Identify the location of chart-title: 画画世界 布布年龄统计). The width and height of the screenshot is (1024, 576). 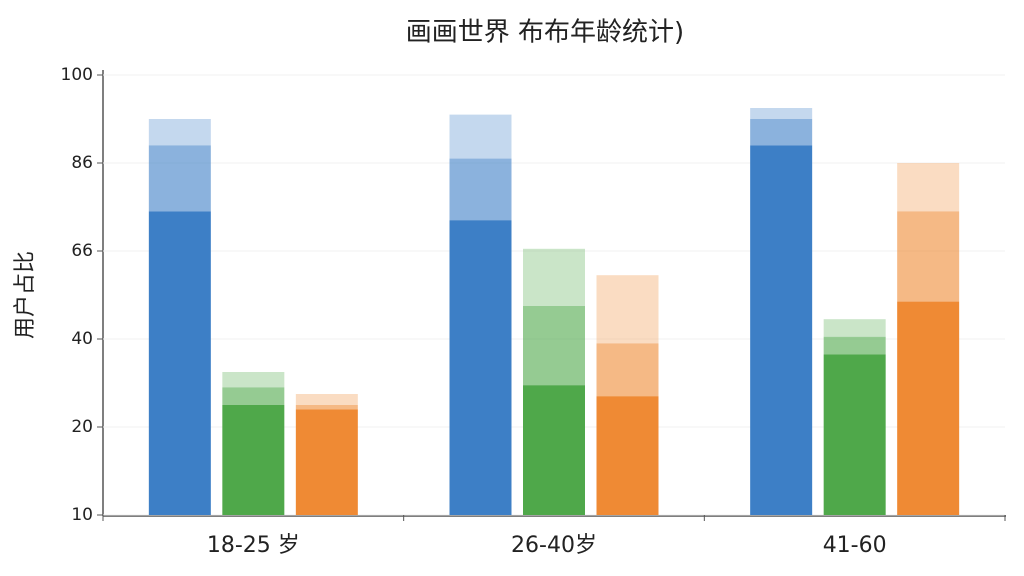
(545, 33).